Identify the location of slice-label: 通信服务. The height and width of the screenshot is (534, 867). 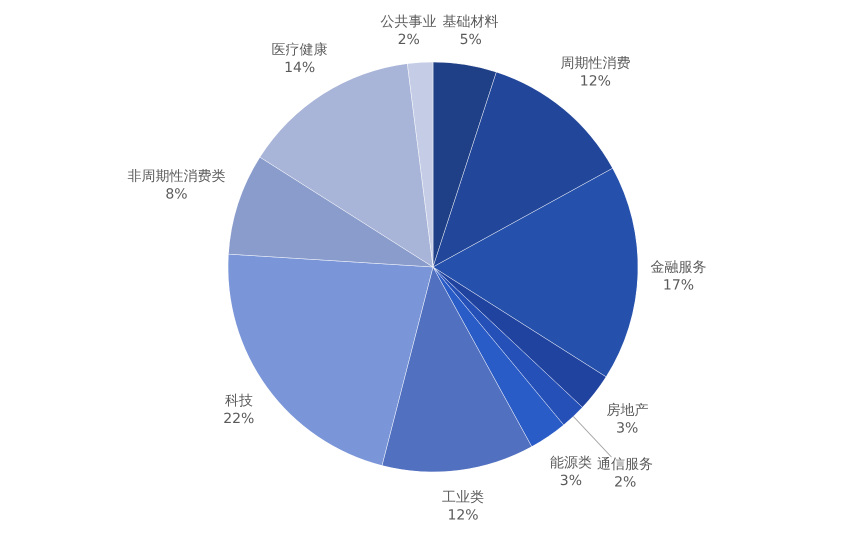
(625, 464).